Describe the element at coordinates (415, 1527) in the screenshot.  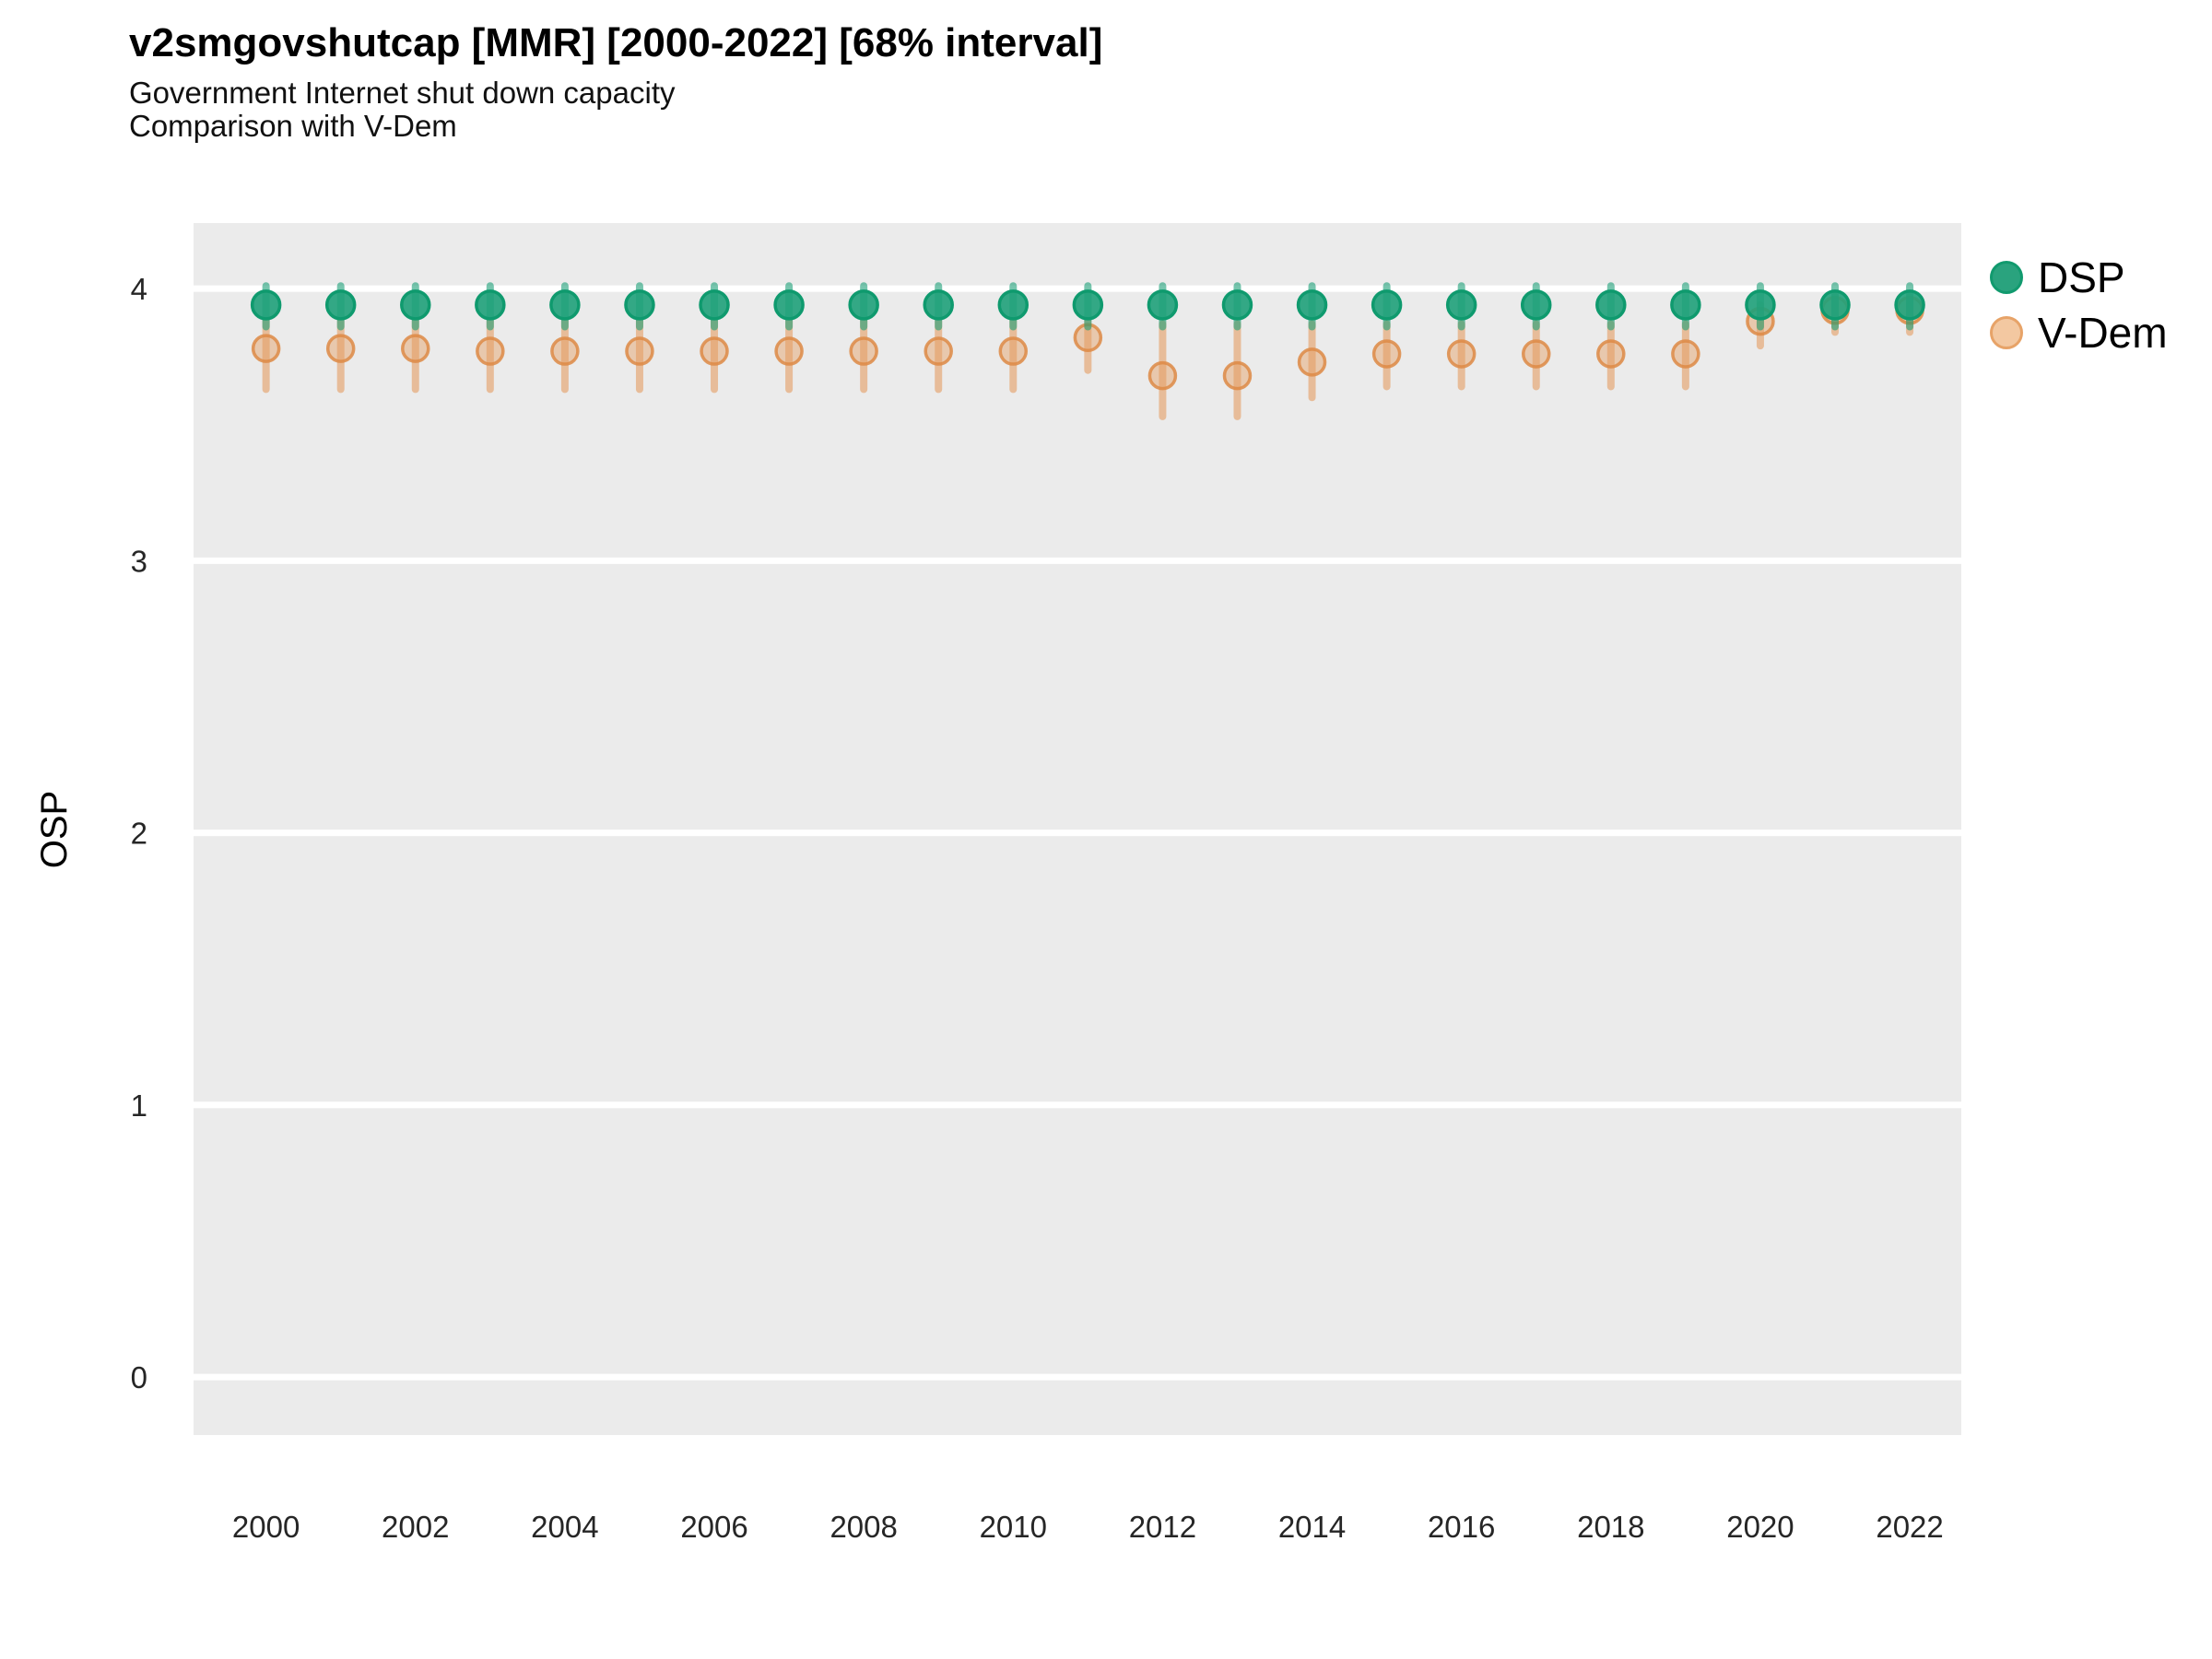
I see `x-tick-label: 2002` at that location.